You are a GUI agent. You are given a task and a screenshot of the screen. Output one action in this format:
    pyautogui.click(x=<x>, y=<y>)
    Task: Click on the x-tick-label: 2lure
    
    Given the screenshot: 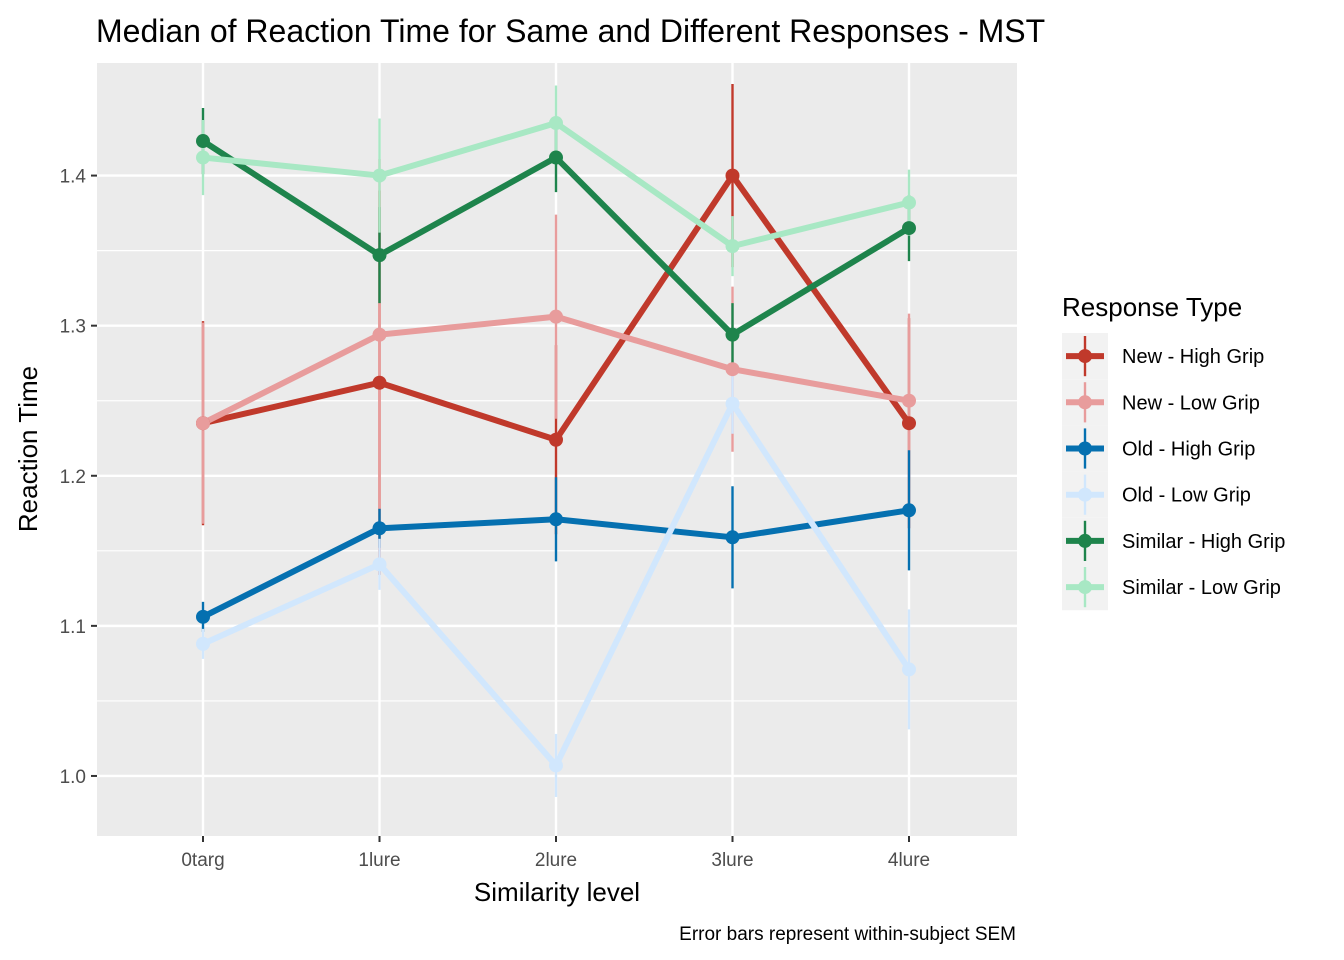 What is the action you would take?
    pyautogui.click(x=556, y=860)
    